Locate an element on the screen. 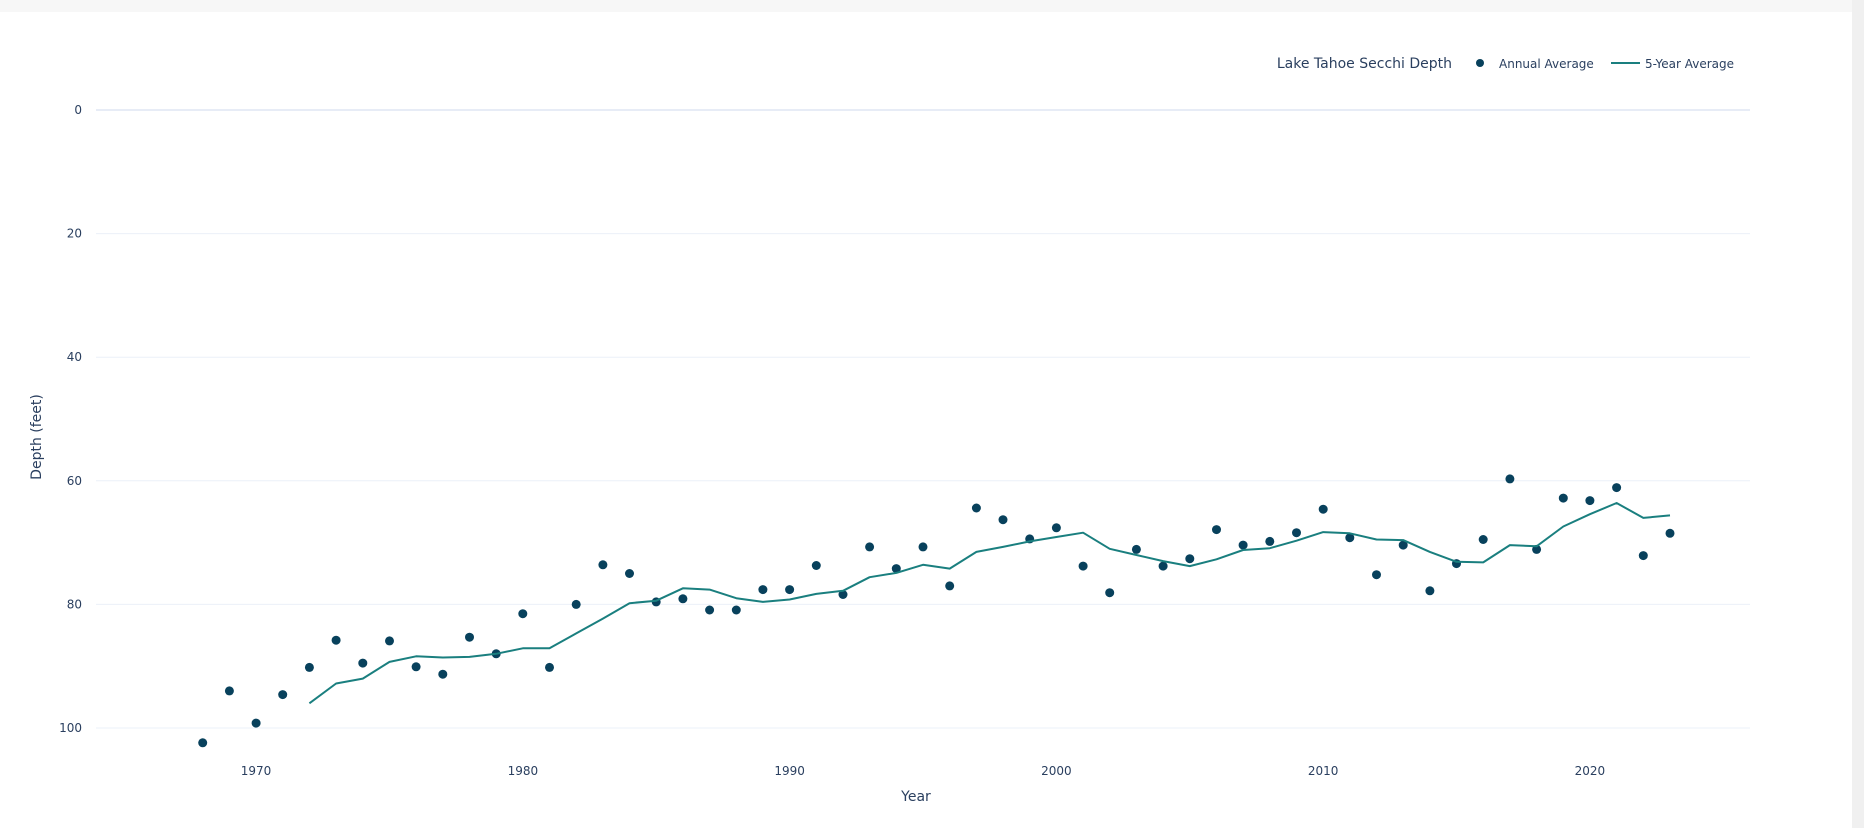  legend-label-5yr: 5-Year Average is located at coordinates (1689, 64).